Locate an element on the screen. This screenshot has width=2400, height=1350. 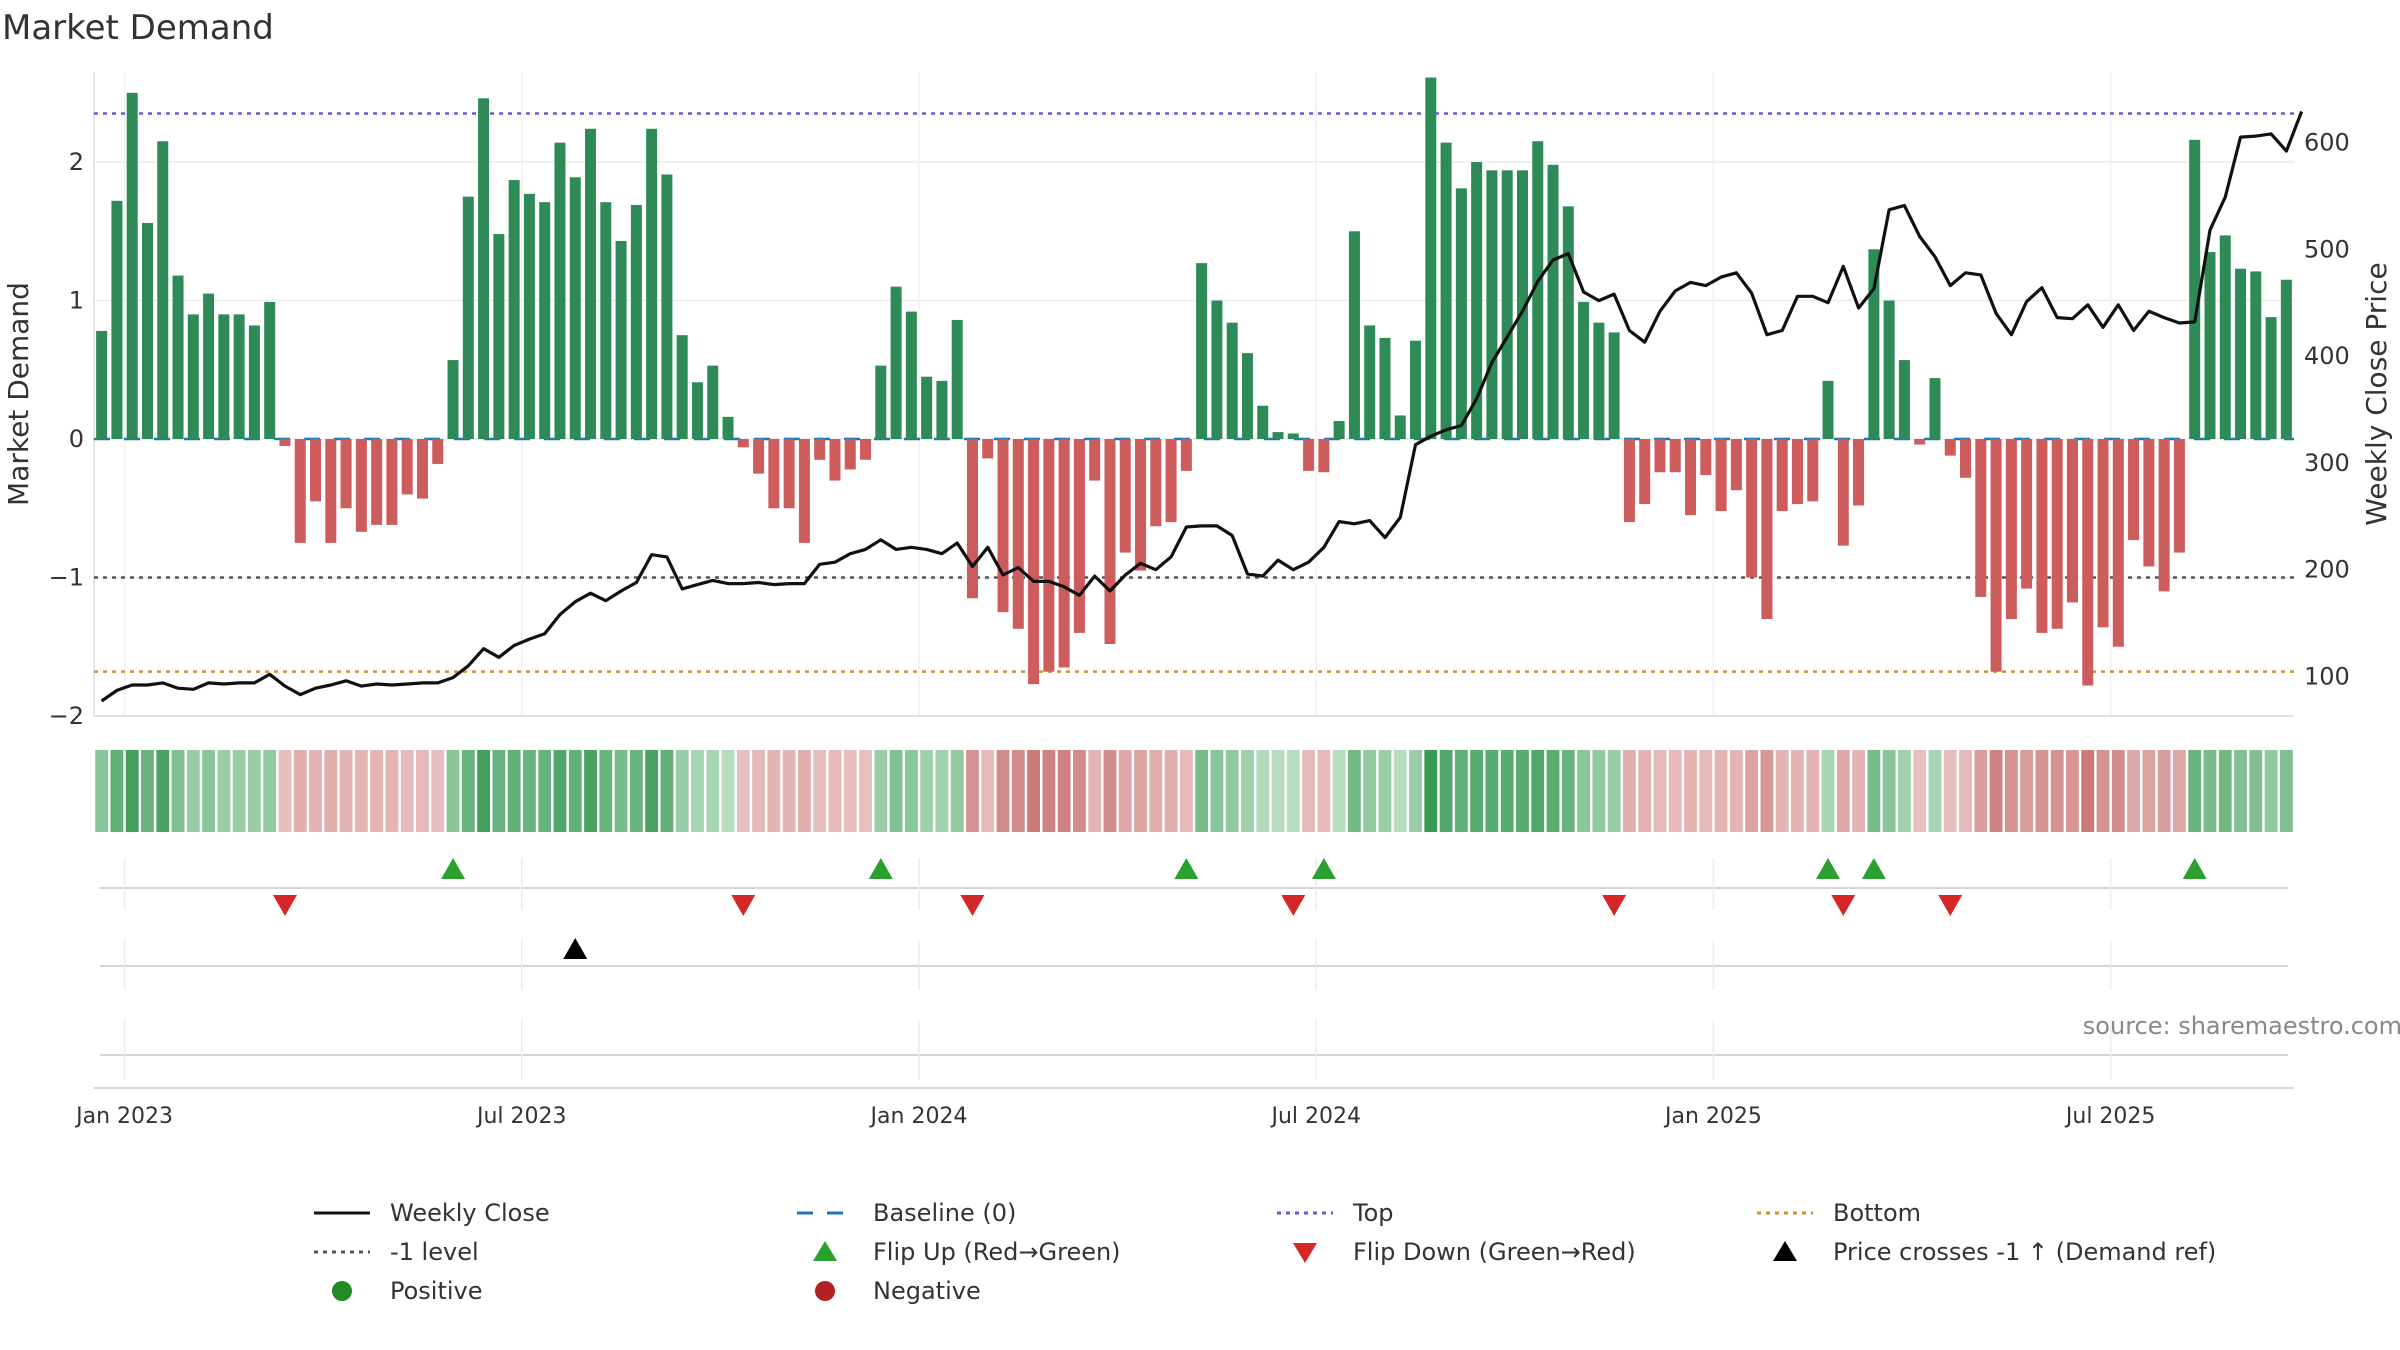
source-credit: source: sharemaestro.com is located at coordinates (2241, 1026).